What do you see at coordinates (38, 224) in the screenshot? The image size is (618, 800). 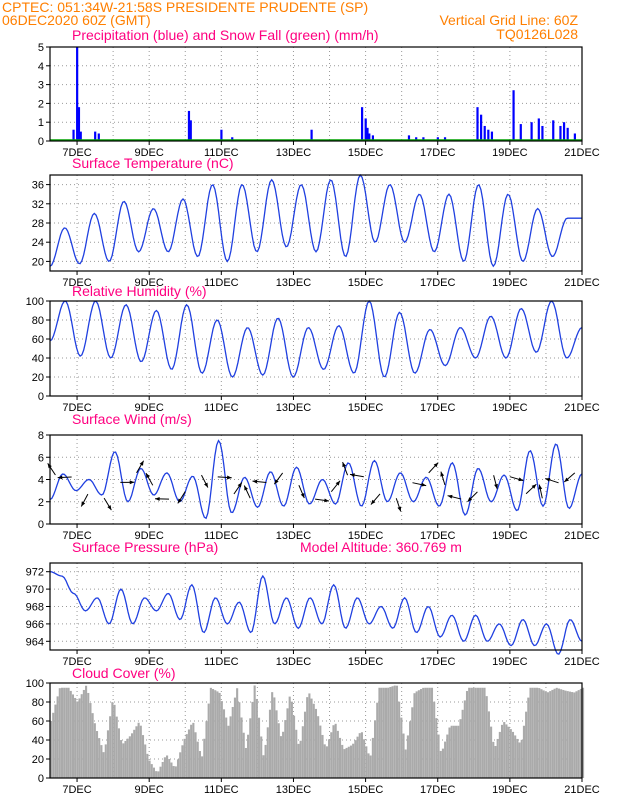 I see `y-tick-label: 28` at bounding box center [38, 224].